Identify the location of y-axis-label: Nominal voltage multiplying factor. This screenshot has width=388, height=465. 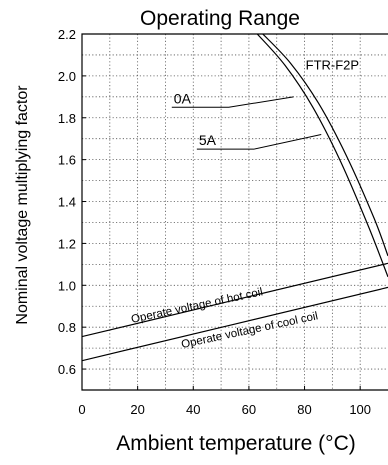
(22, 205).